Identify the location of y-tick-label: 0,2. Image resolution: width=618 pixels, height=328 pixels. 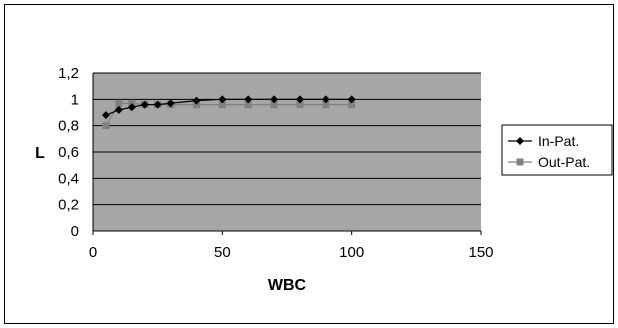
(68, 205).